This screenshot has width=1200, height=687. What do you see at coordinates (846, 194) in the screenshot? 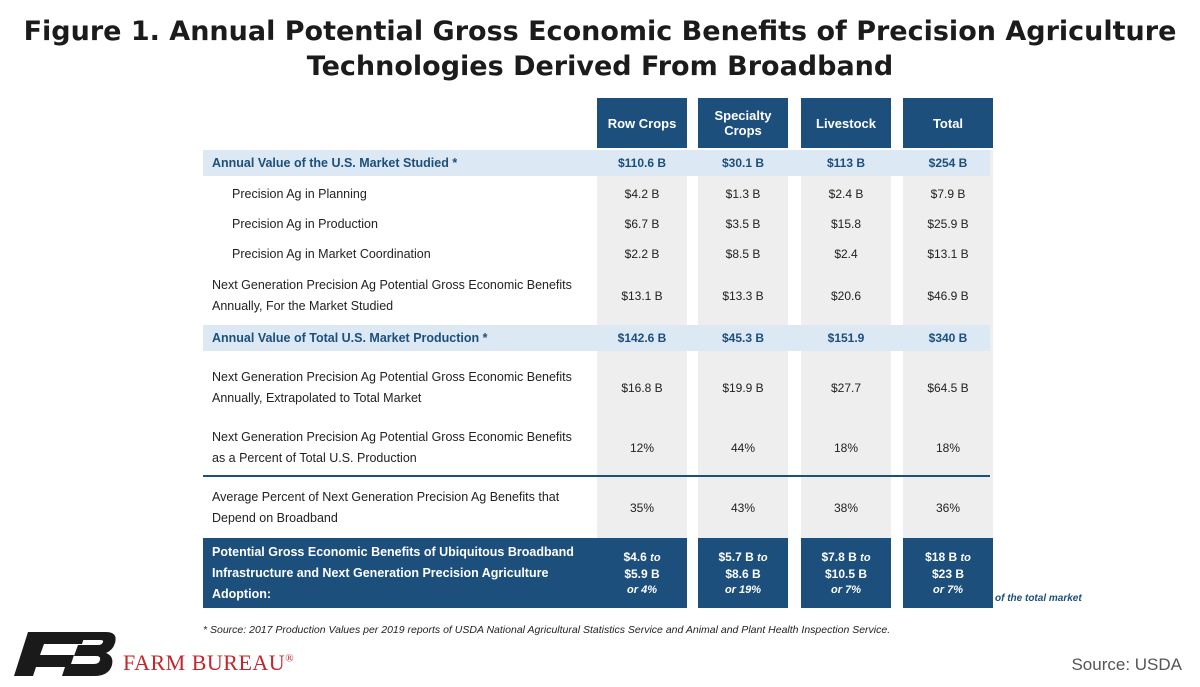
I see `table-cell: $2.4 B` at bounding box center [846, 194].